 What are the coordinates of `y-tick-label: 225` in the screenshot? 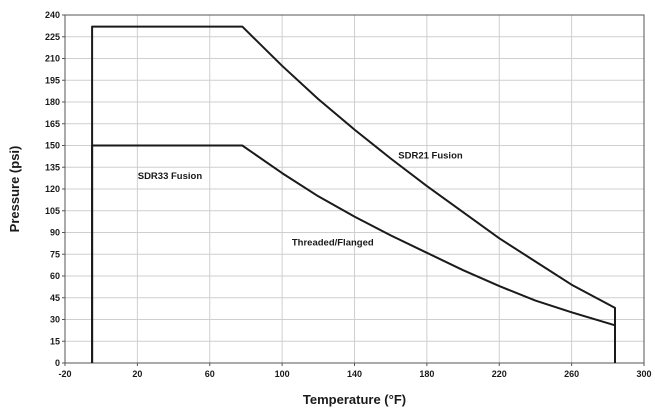 It's located at (52, 37).